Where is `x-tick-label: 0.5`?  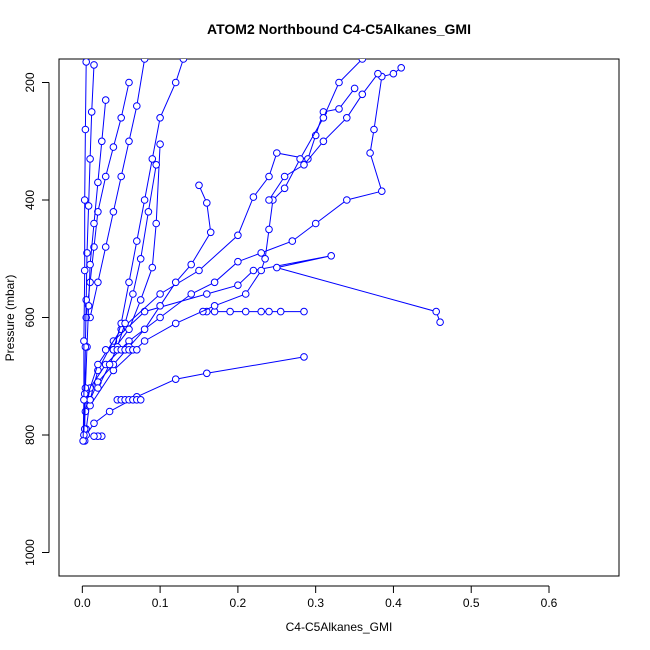
x-tick-label: 0.5 is located at coordinates (471, 603).